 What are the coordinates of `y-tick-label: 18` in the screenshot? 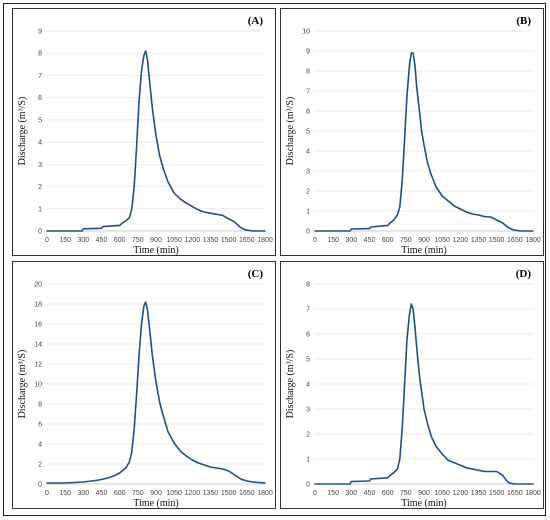 It's located at (38, 305).